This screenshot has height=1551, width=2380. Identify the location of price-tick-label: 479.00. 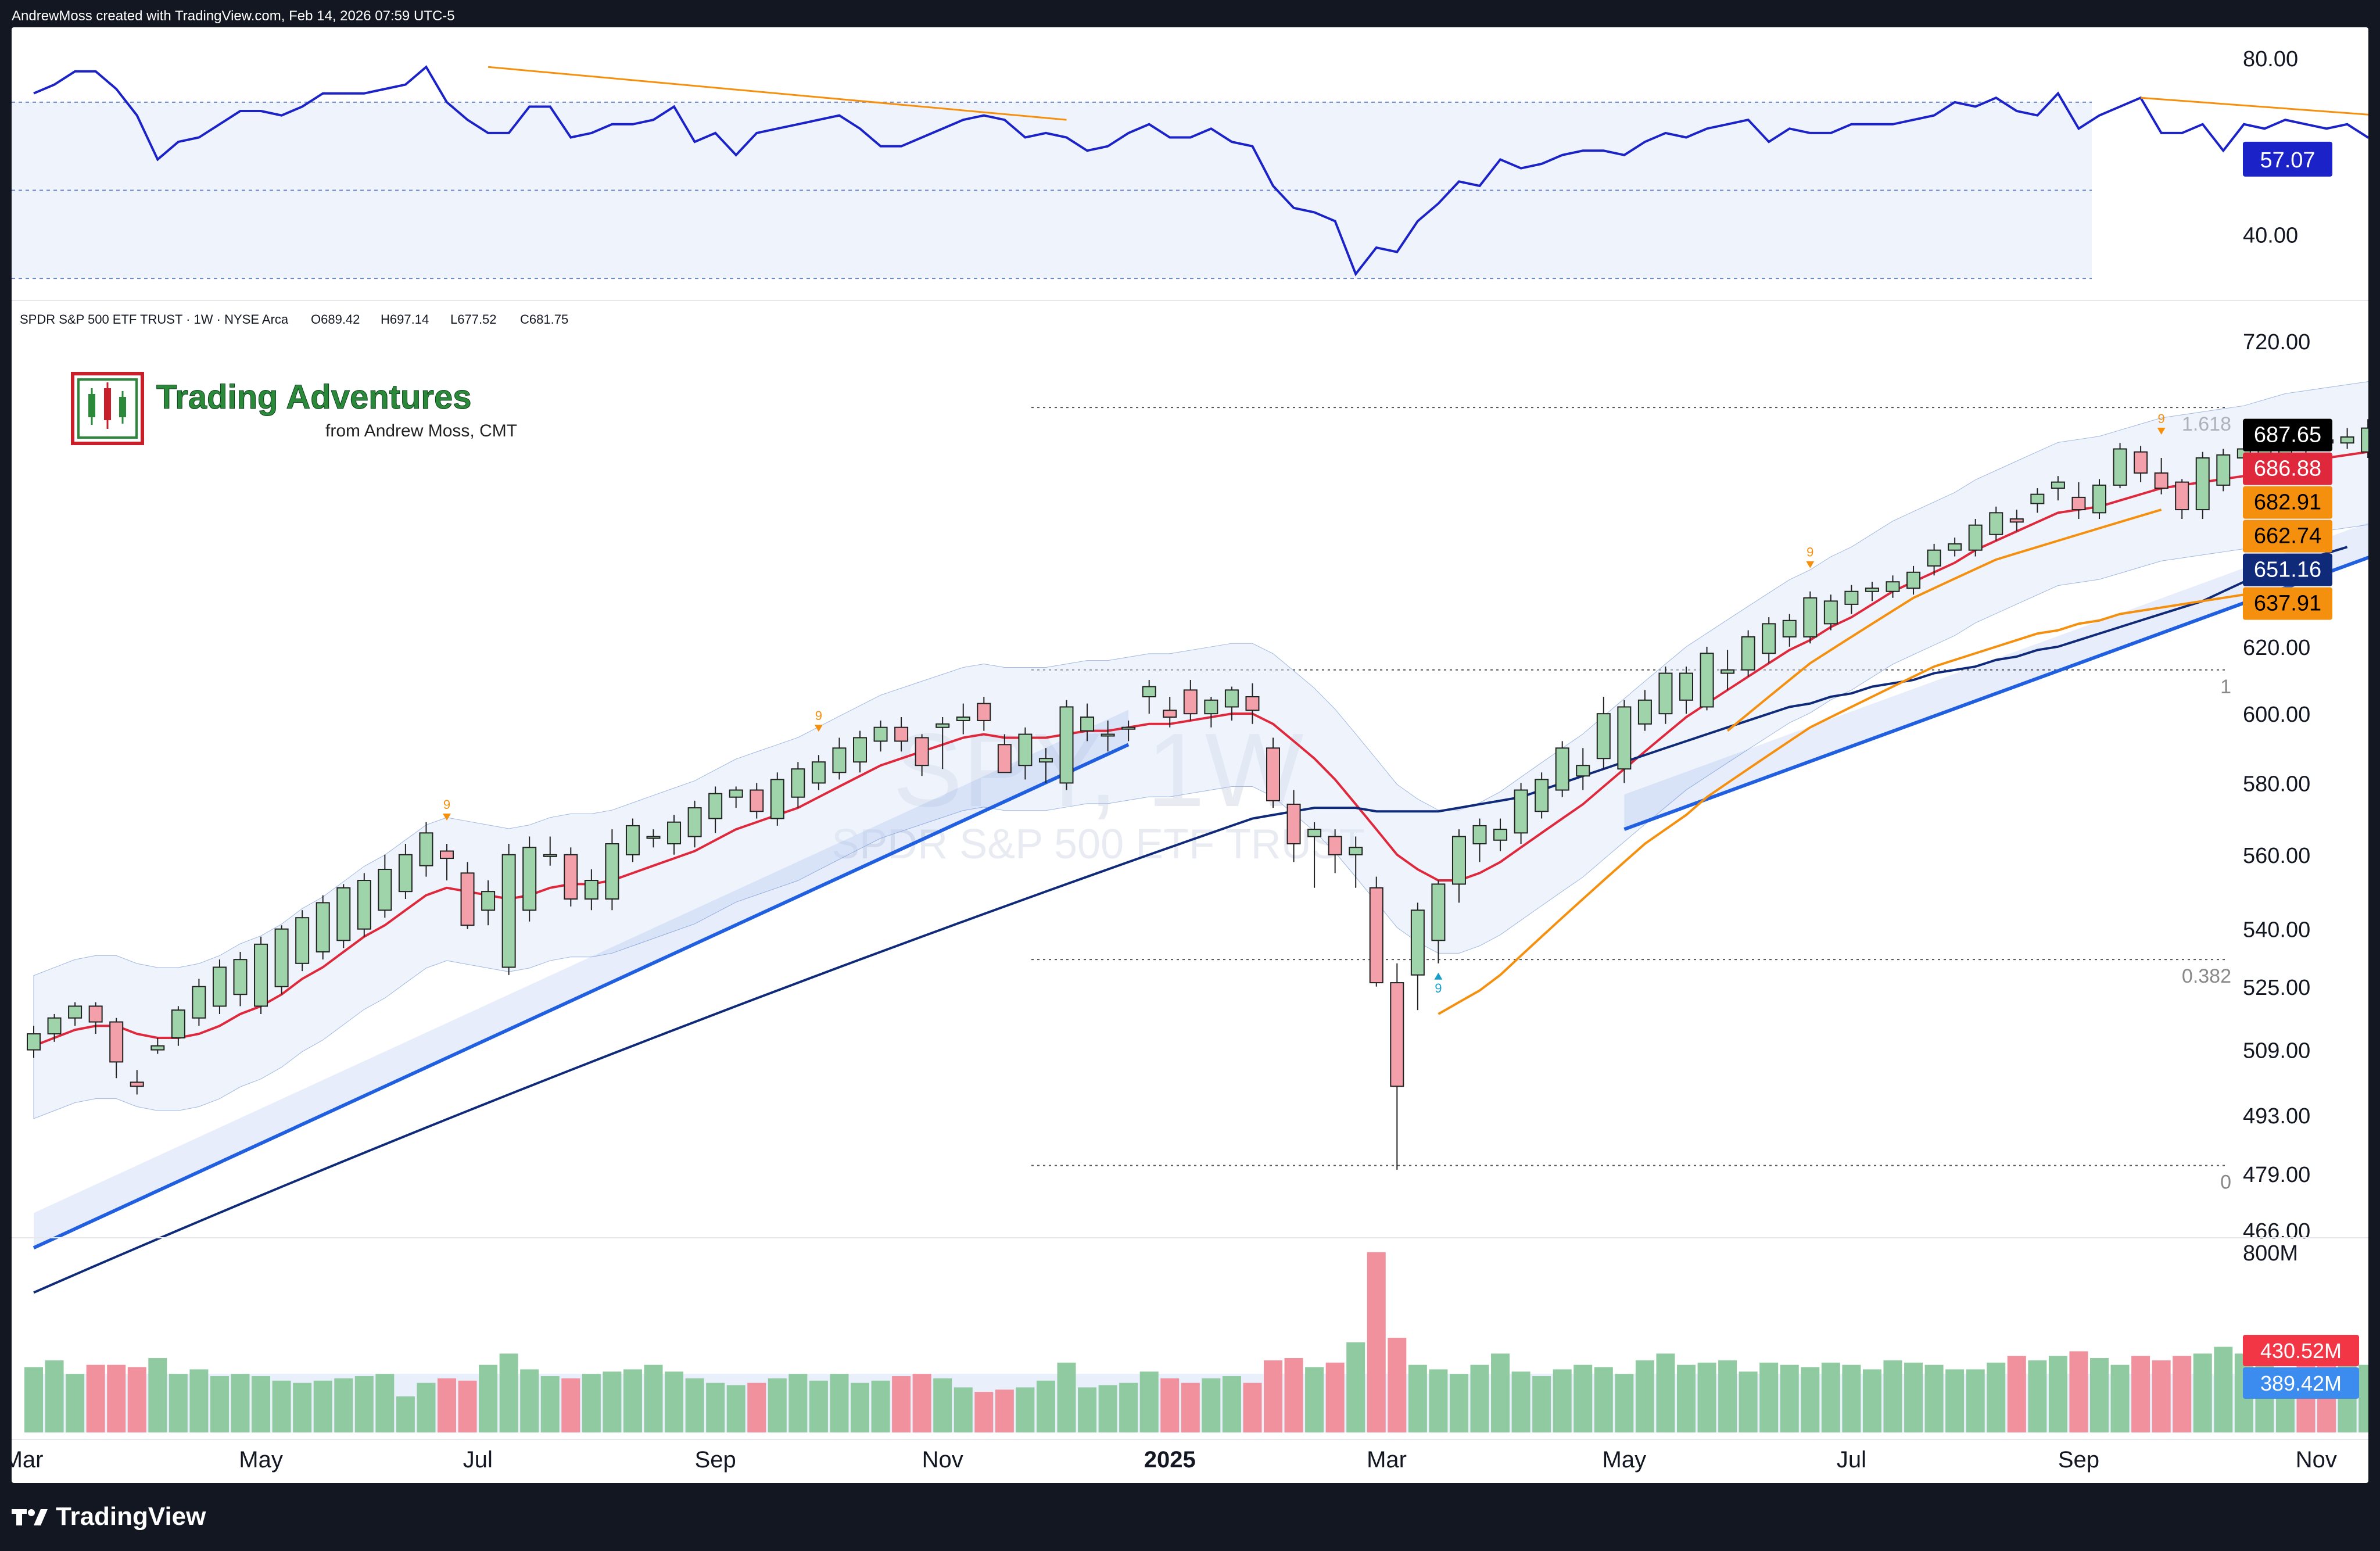
(2276, 1175).